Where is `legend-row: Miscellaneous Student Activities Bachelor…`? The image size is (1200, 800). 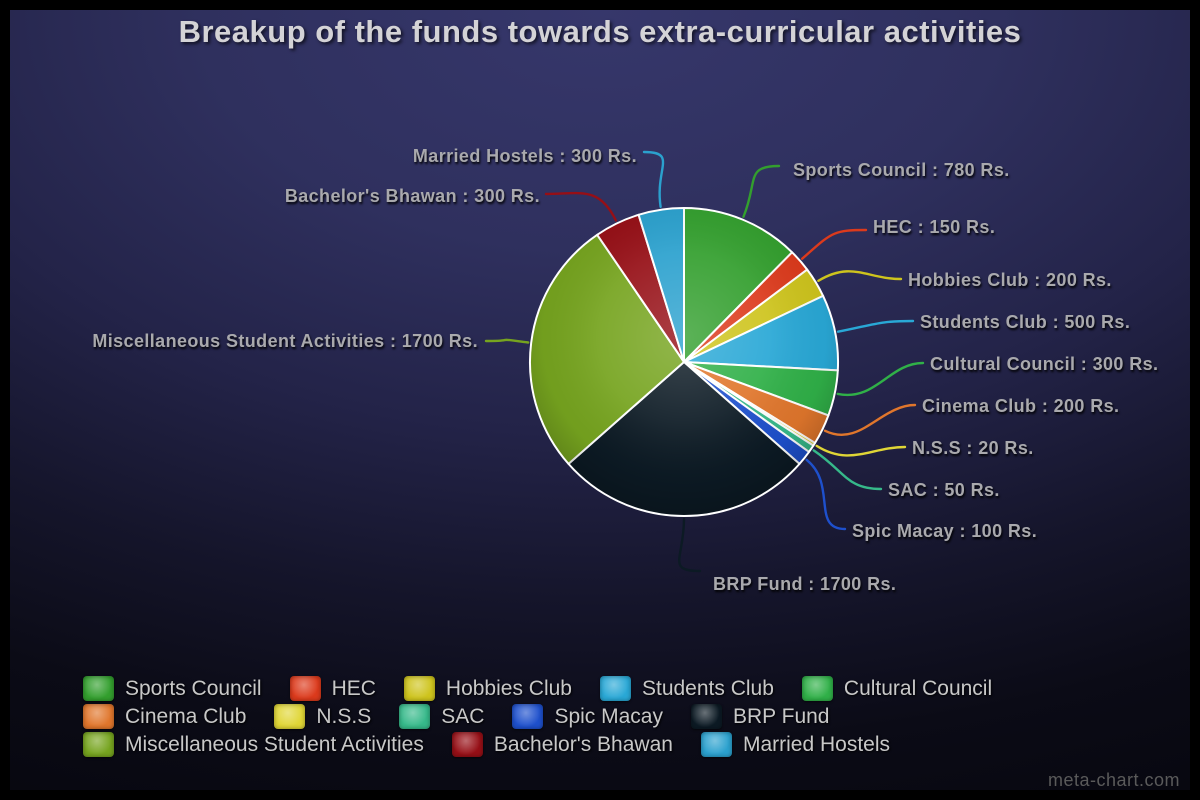 legend-row: Miscellaneous Student Activities Bachelor… is located at coordinates (537, 744).